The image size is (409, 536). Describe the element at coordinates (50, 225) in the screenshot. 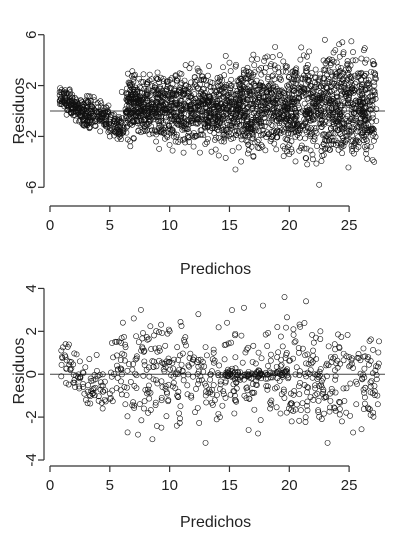

I see `x-tick-label: 0` at that location.